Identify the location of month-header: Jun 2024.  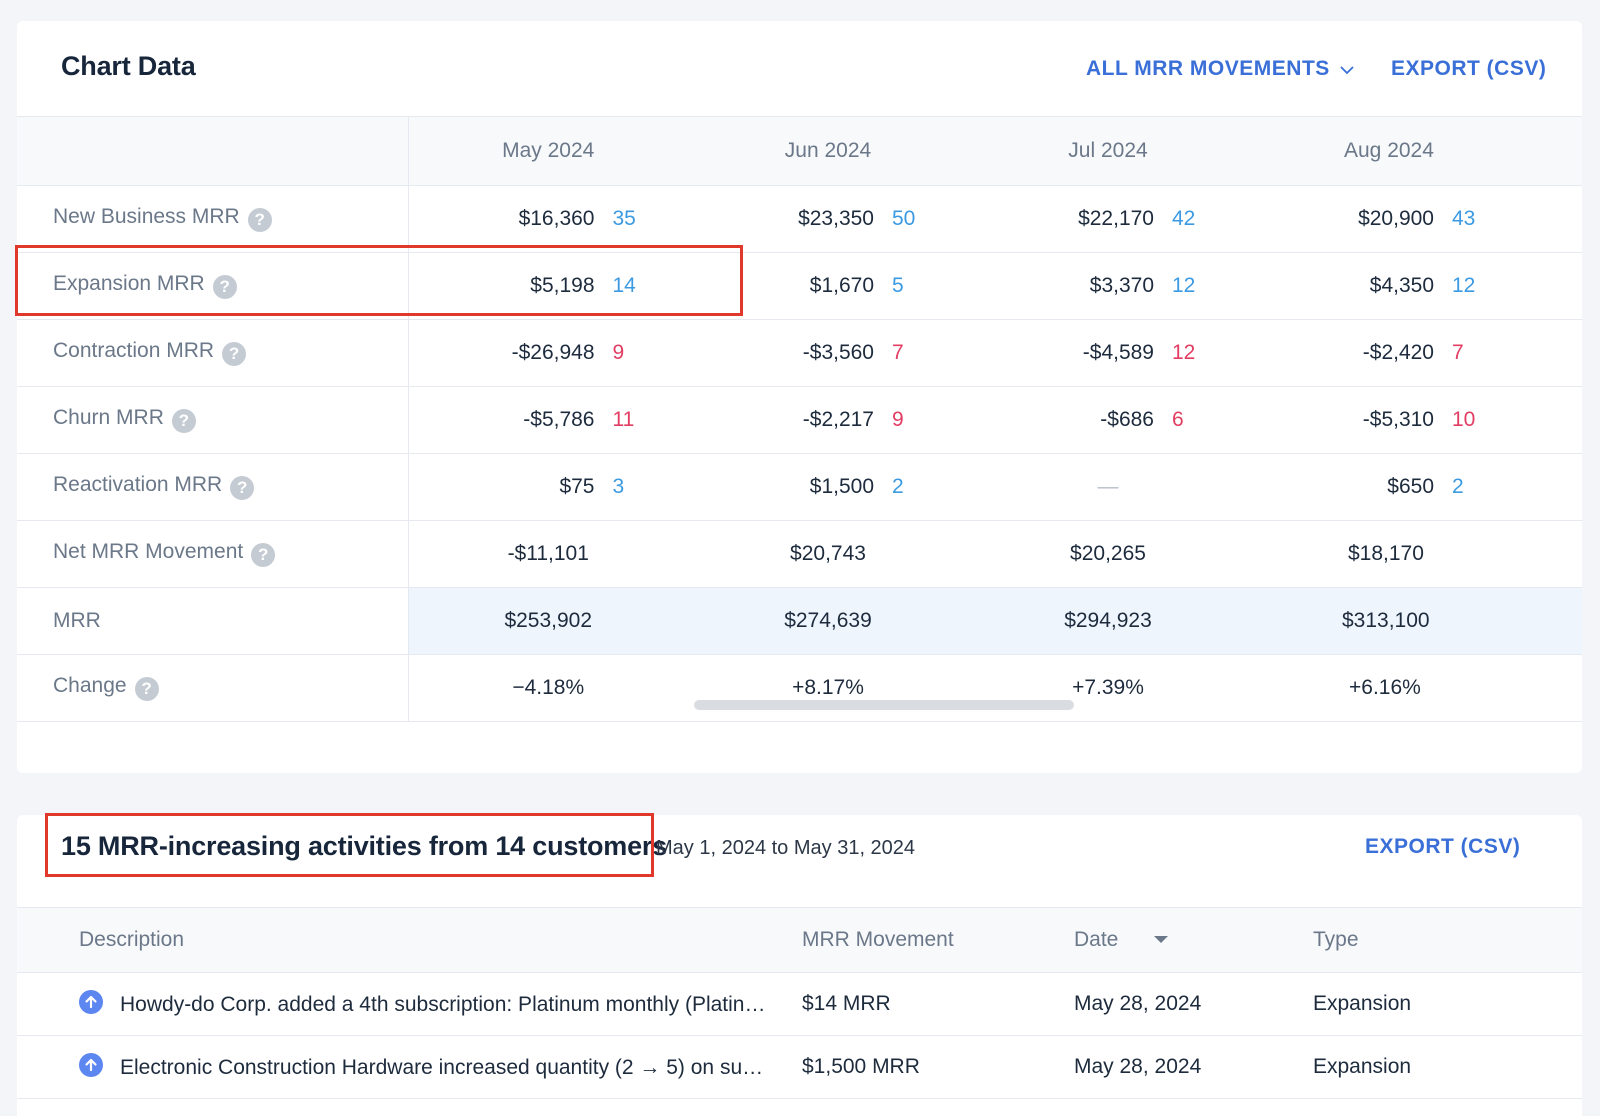
(828, 151).